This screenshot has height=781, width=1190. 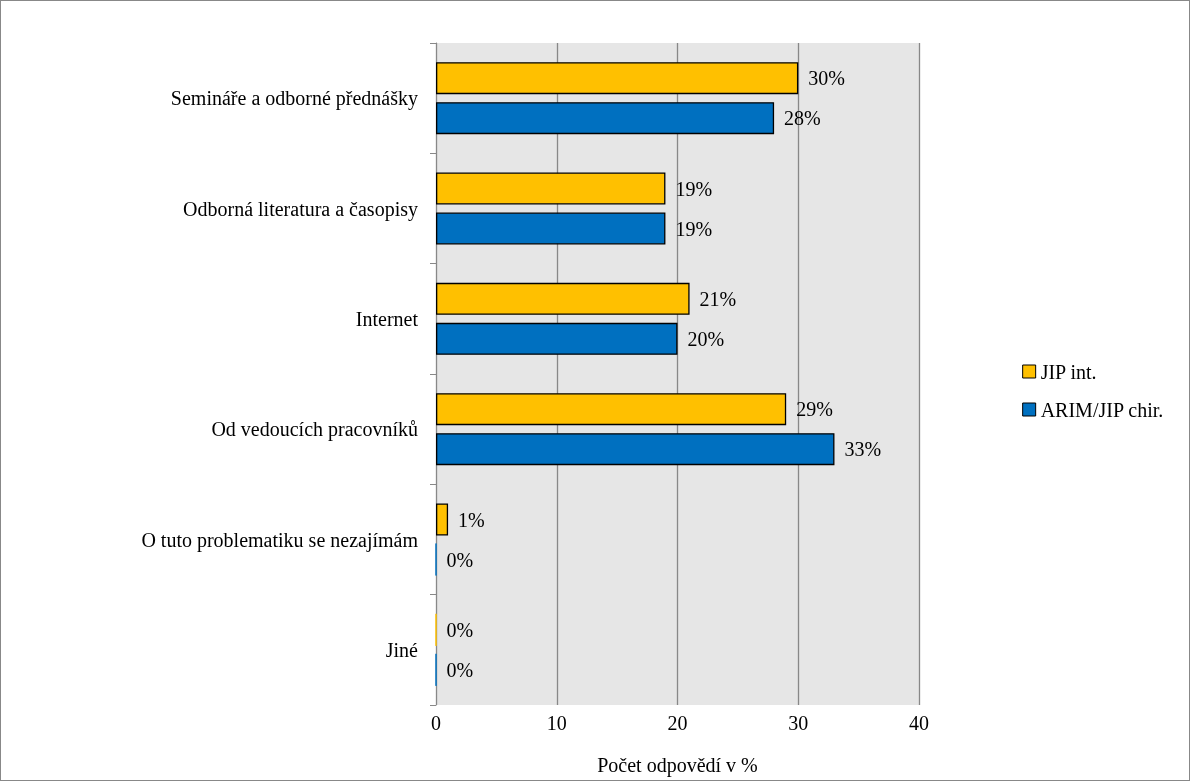 I want to click on legend-label: JIP int., so click(x=1068, y=371).